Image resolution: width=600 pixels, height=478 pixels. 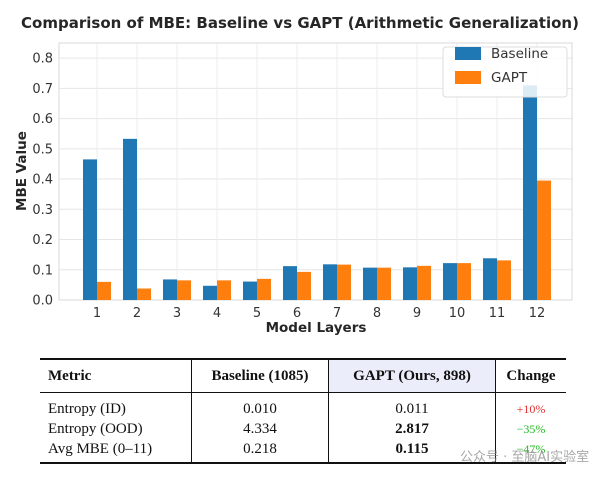 What do you see at coordinates (377, 313) in the screenshot?
I see `x-tick-label: 8` at bounding box center [377, 313].